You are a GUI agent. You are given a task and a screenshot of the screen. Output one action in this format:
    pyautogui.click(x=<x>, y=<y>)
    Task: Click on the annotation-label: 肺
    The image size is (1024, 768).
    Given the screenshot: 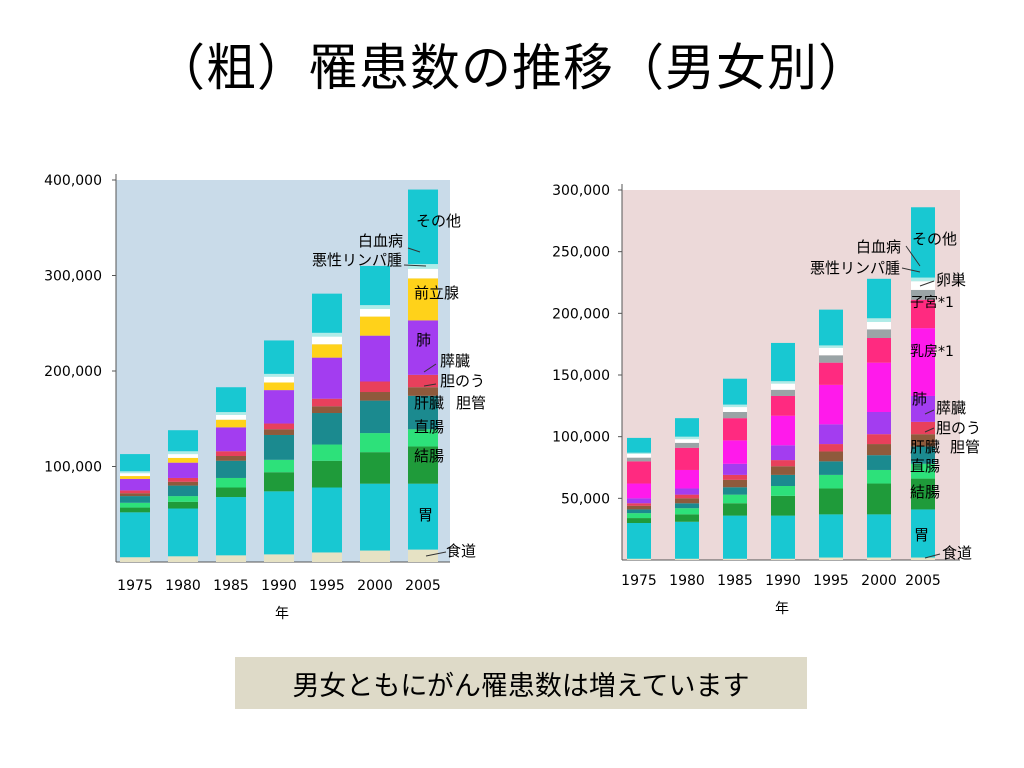 What is the action you would take?
    pyautogui.click(x=919, y=399)
    